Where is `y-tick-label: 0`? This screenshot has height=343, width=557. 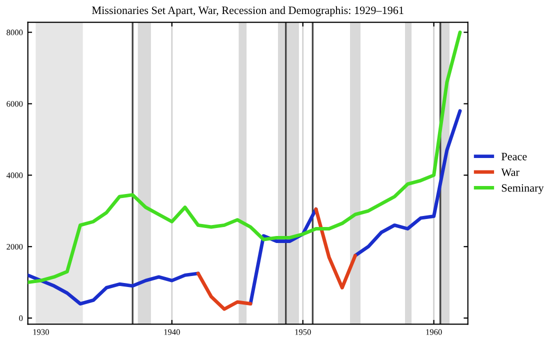
y-tick-label: 0 is located at coordinates (21, 318).